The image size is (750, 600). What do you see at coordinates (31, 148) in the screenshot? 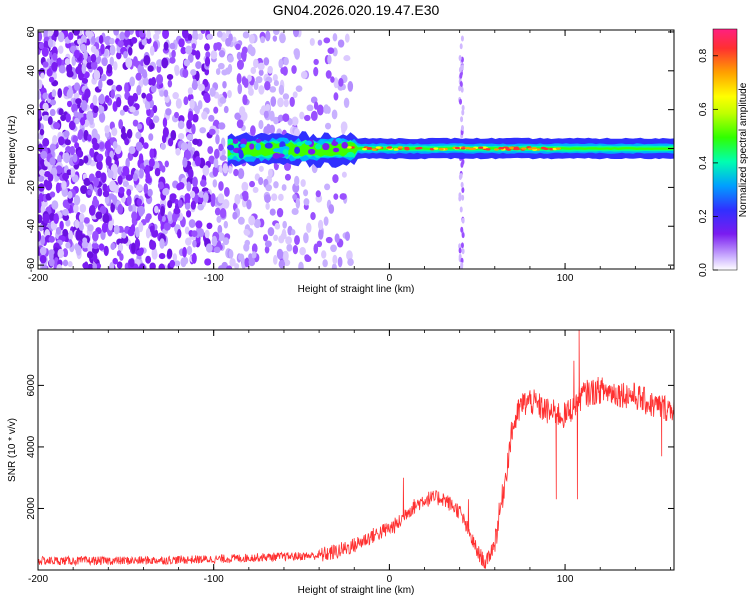
I see `y-tick-label: 0` at bounding box center [31, 148].